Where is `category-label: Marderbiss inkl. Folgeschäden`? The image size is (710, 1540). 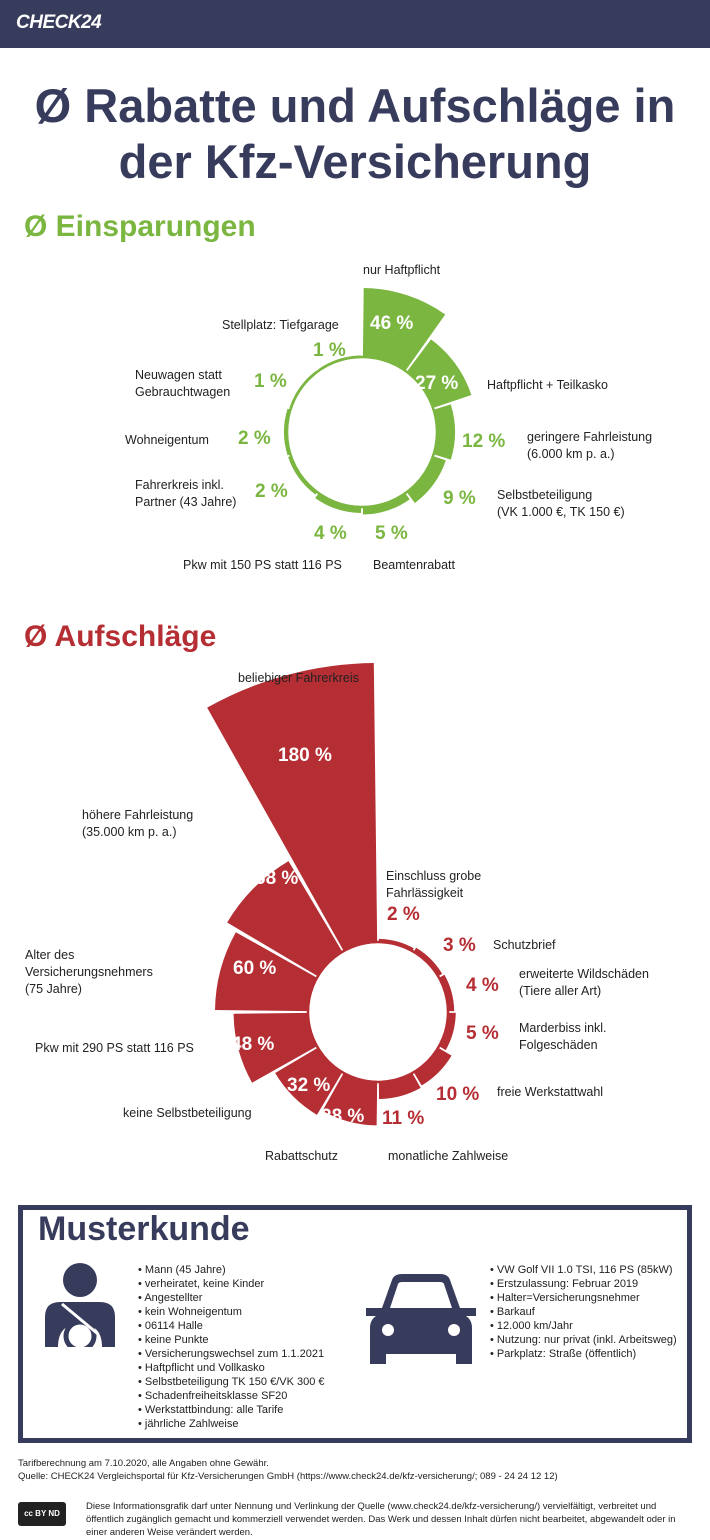
category-label: Marderbiss inkl. Folgeschäden is located at coordinates (563, 1036).